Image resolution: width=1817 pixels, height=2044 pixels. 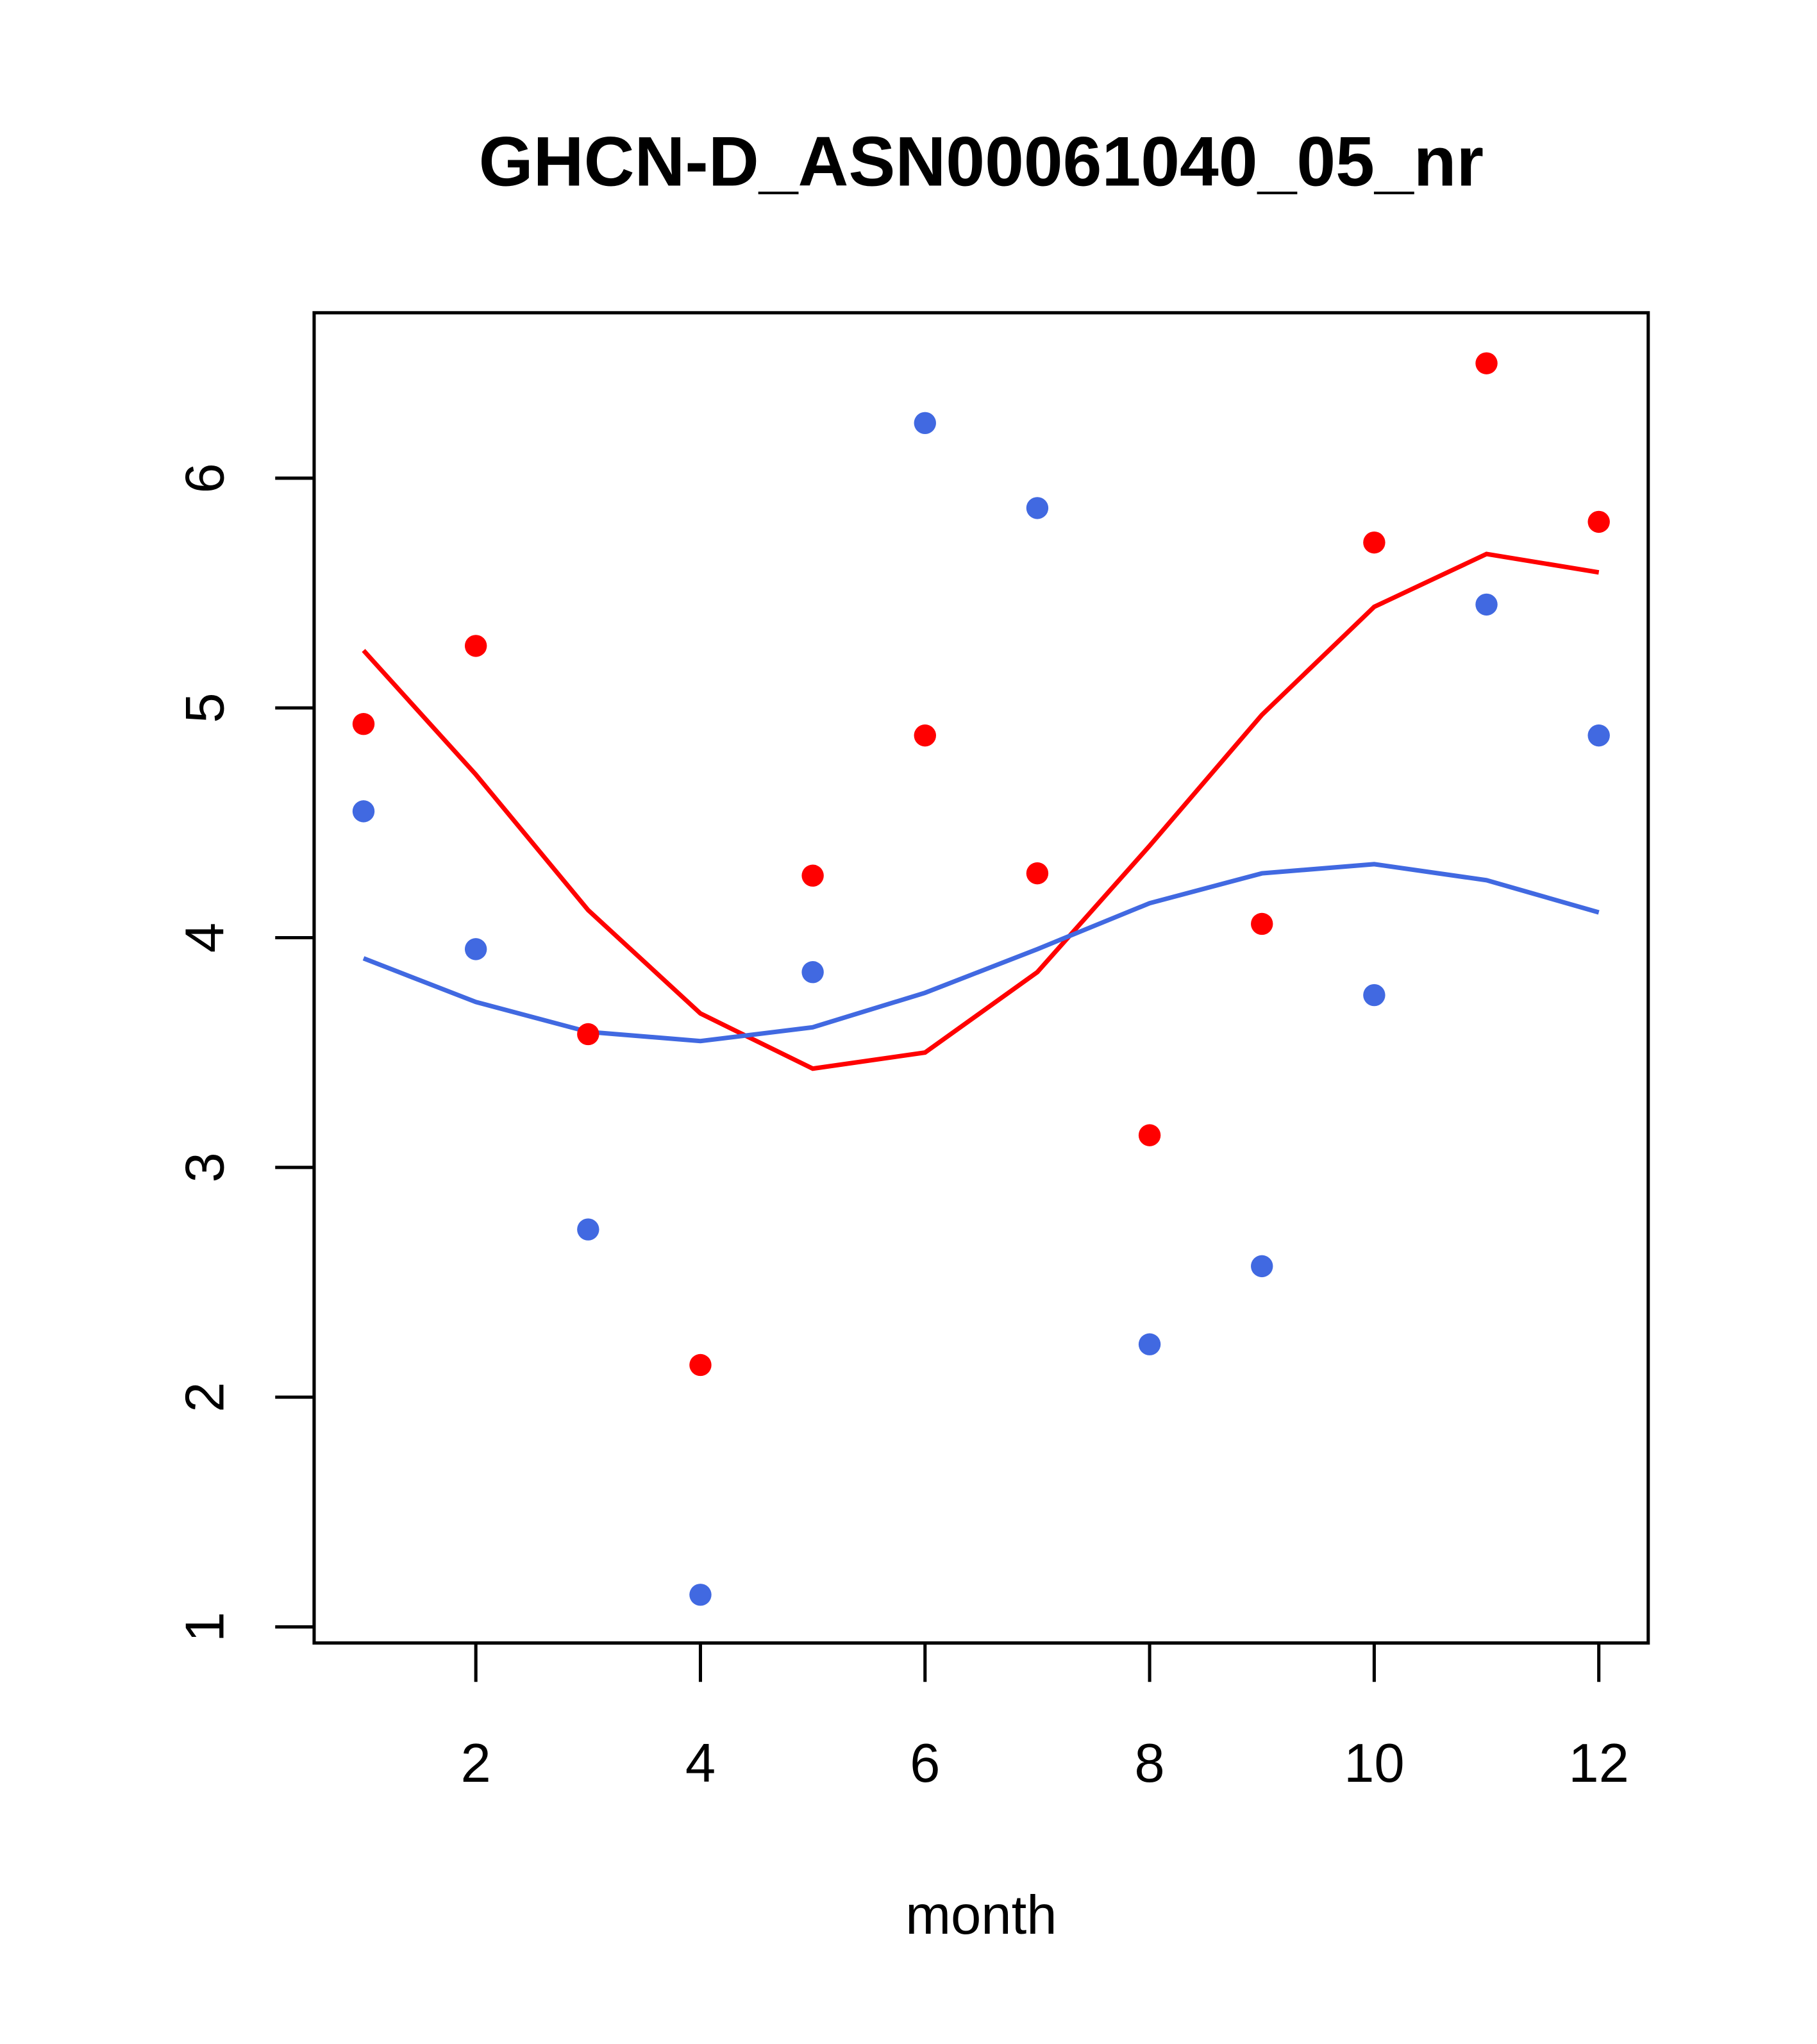 What do you see at coordinates (981, 953) in the screenshot?
I see `blue-line-series` at bounding box center [981, 953].